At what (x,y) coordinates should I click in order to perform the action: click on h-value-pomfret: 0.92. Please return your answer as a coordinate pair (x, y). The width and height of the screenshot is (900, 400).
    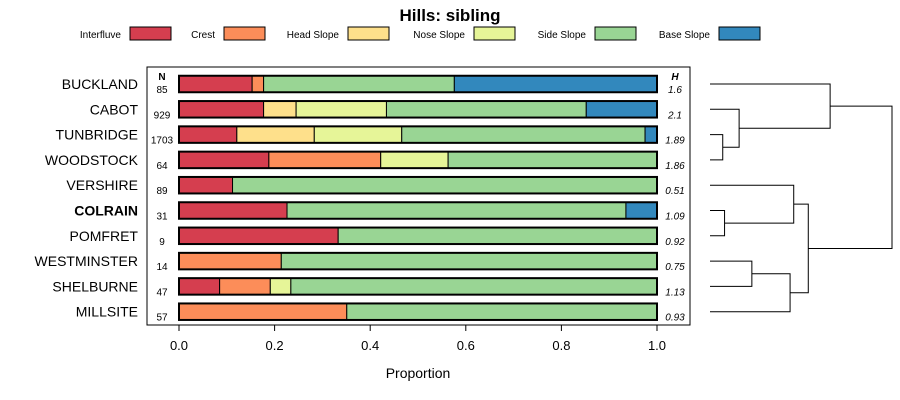
    Looking at the image, I should click on (675, 242).